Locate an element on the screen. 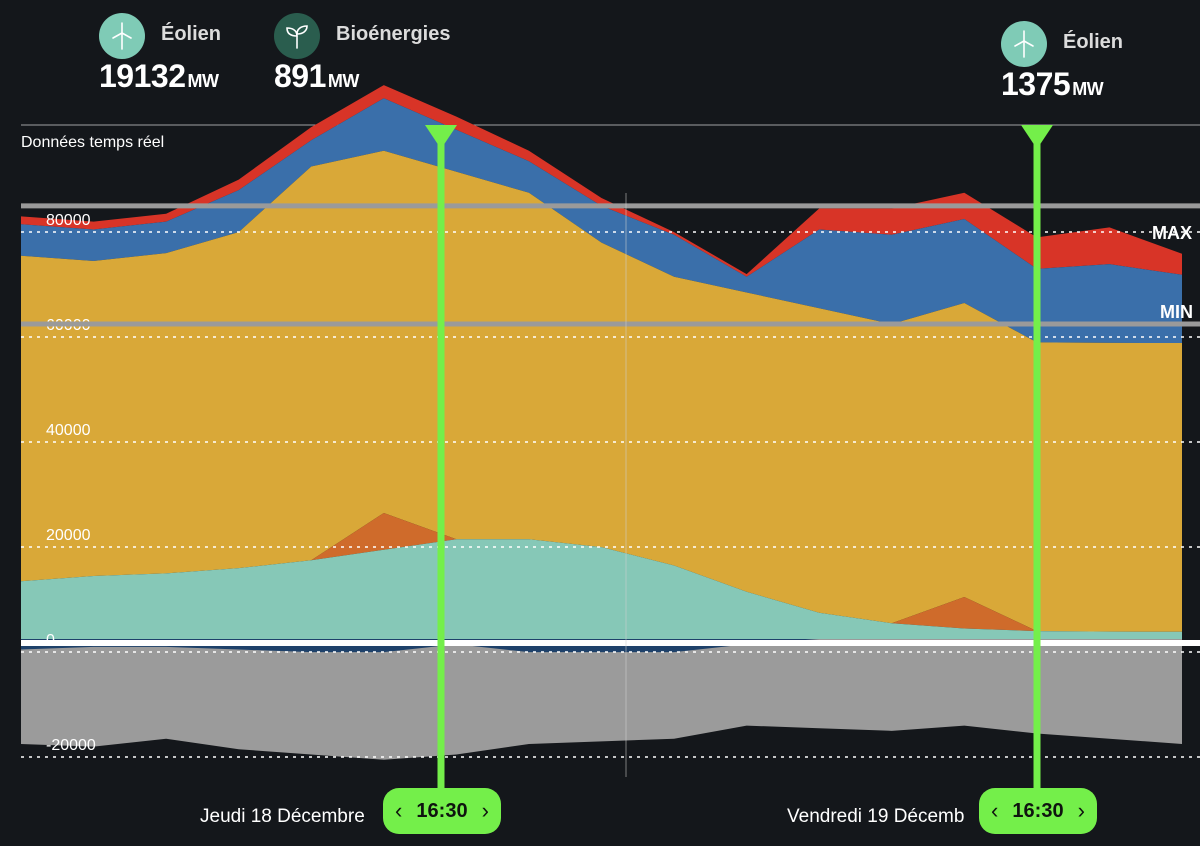  date-label-friday: Vendredi 19 Décemb is located at coordinates (876, 816).